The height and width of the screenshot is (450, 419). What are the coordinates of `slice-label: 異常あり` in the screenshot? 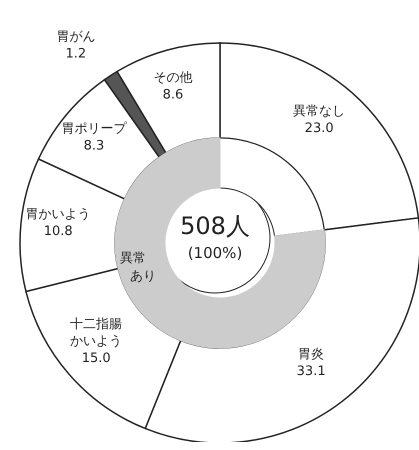 It's located at (138, 267).